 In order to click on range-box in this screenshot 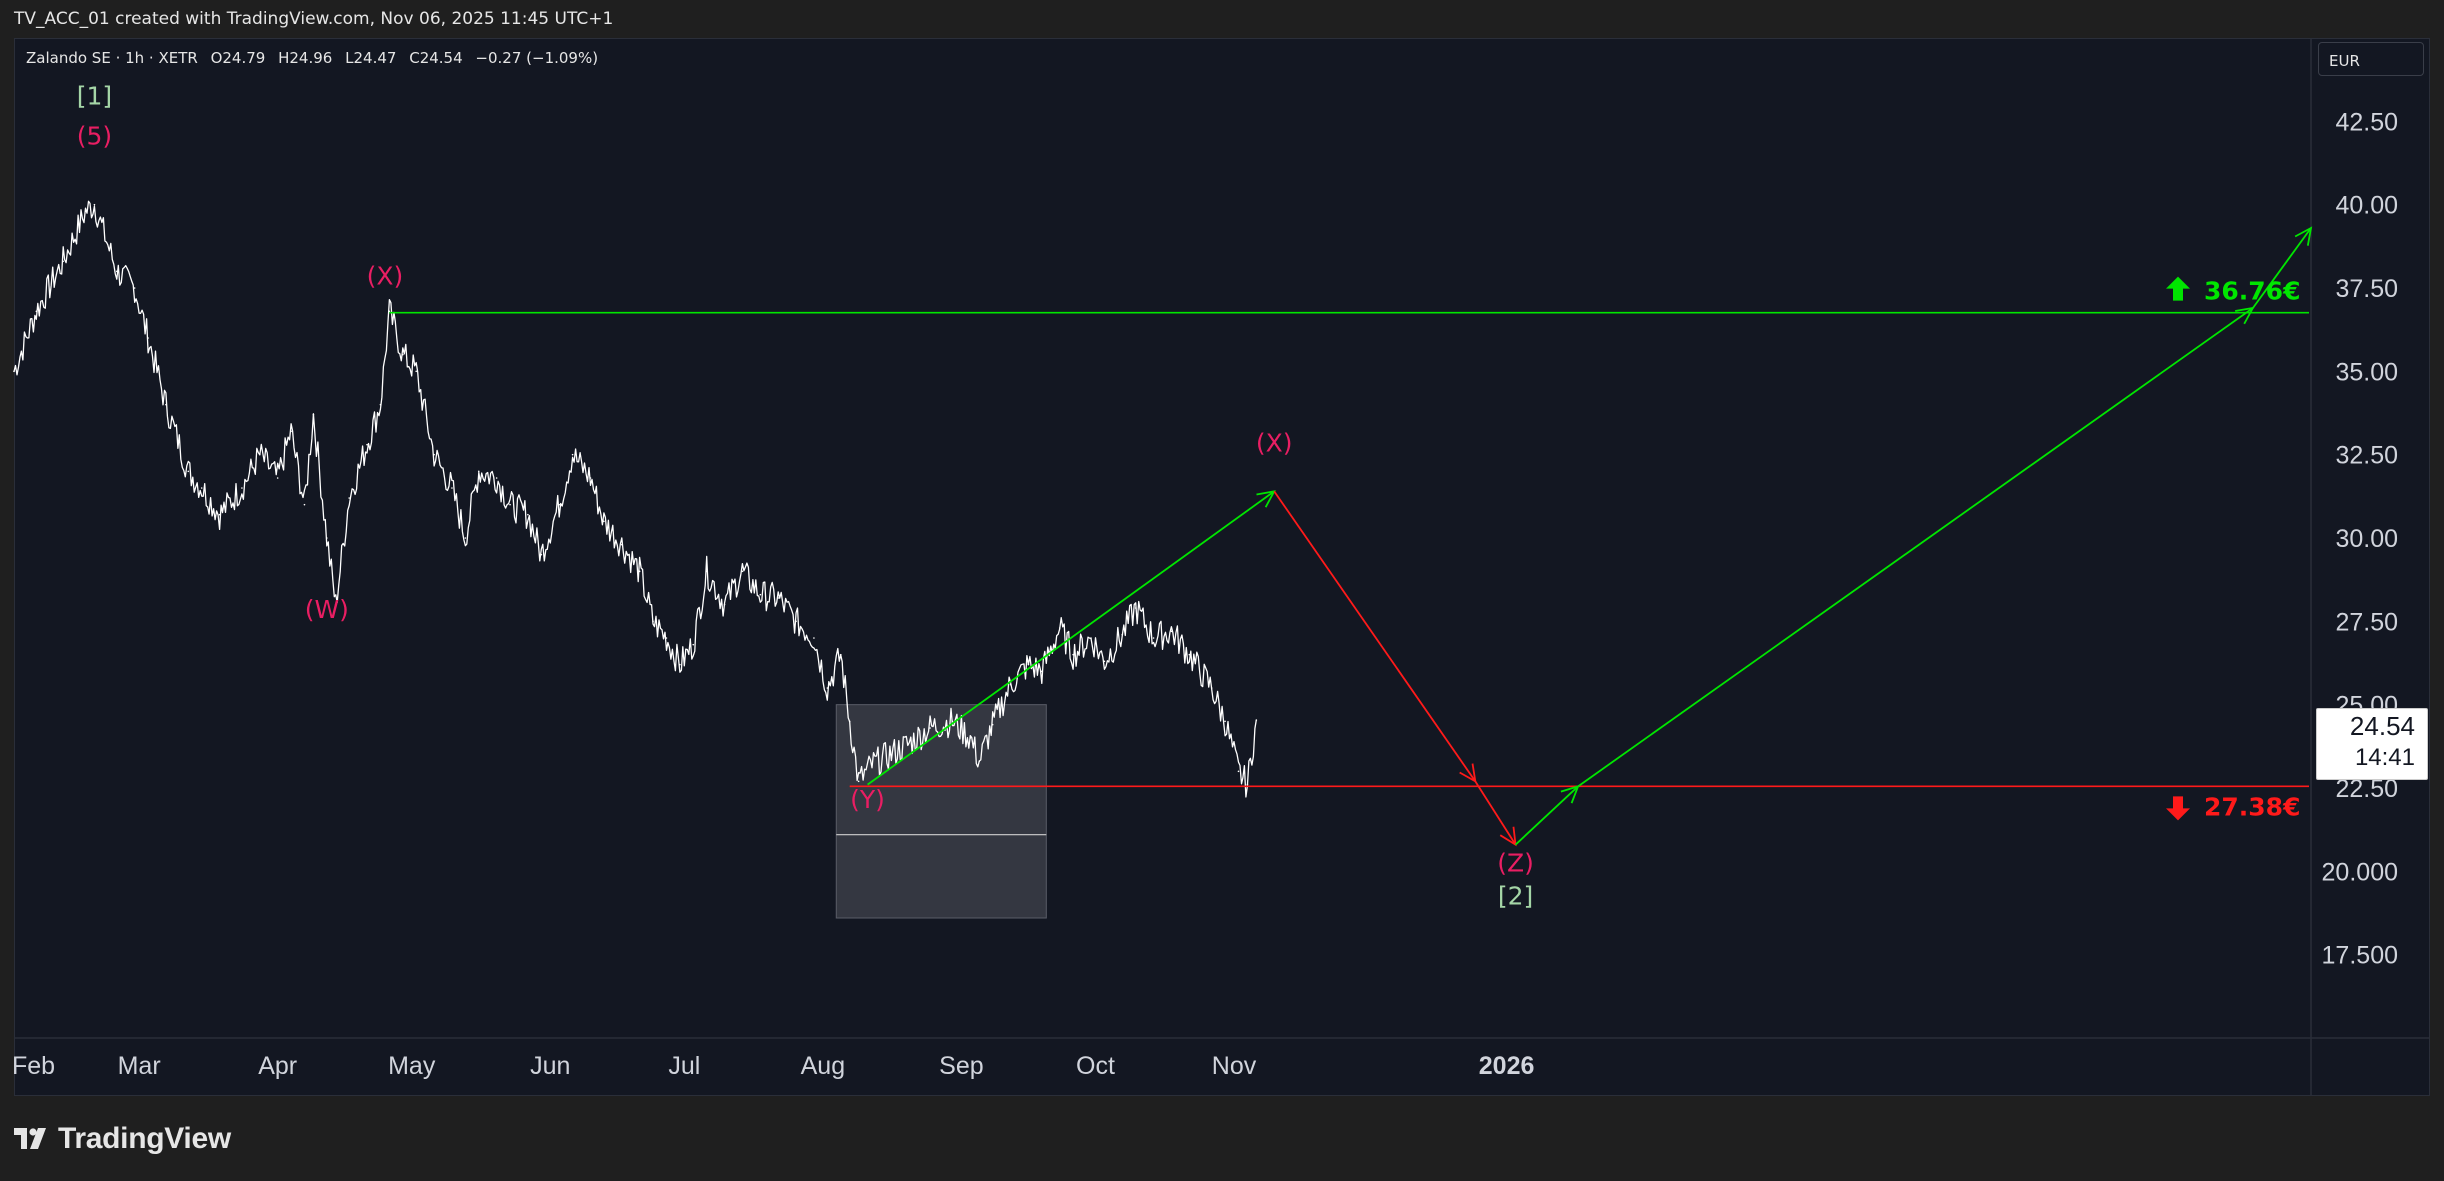, I will do `click(941, 811)`.